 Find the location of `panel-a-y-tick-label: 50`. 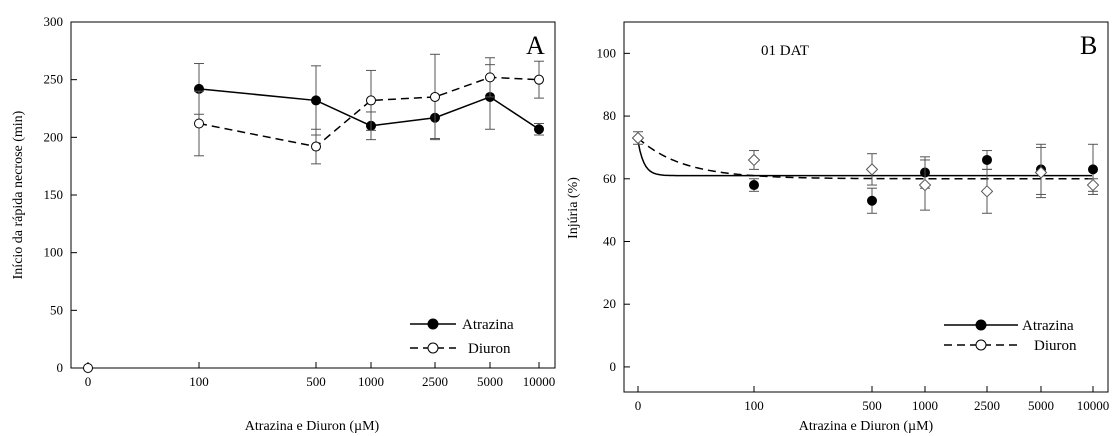

panel-a-y-tick-label: 50 is located at coordinates (56, 309).